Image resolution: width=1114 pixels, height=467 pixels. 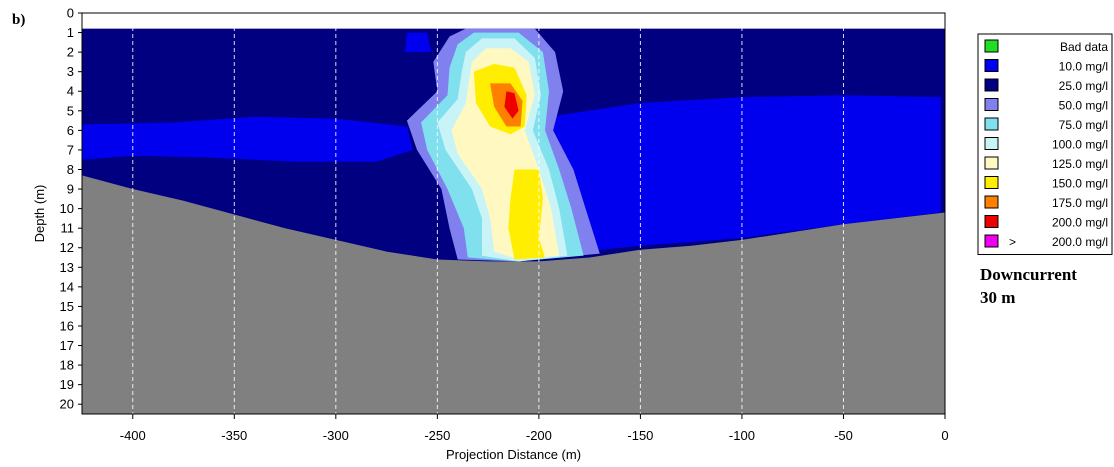 What do you see at coordinates (67, 365) in the screenshot?
I see `y-tick-label-18: 18` at bounding box center [67, 365].